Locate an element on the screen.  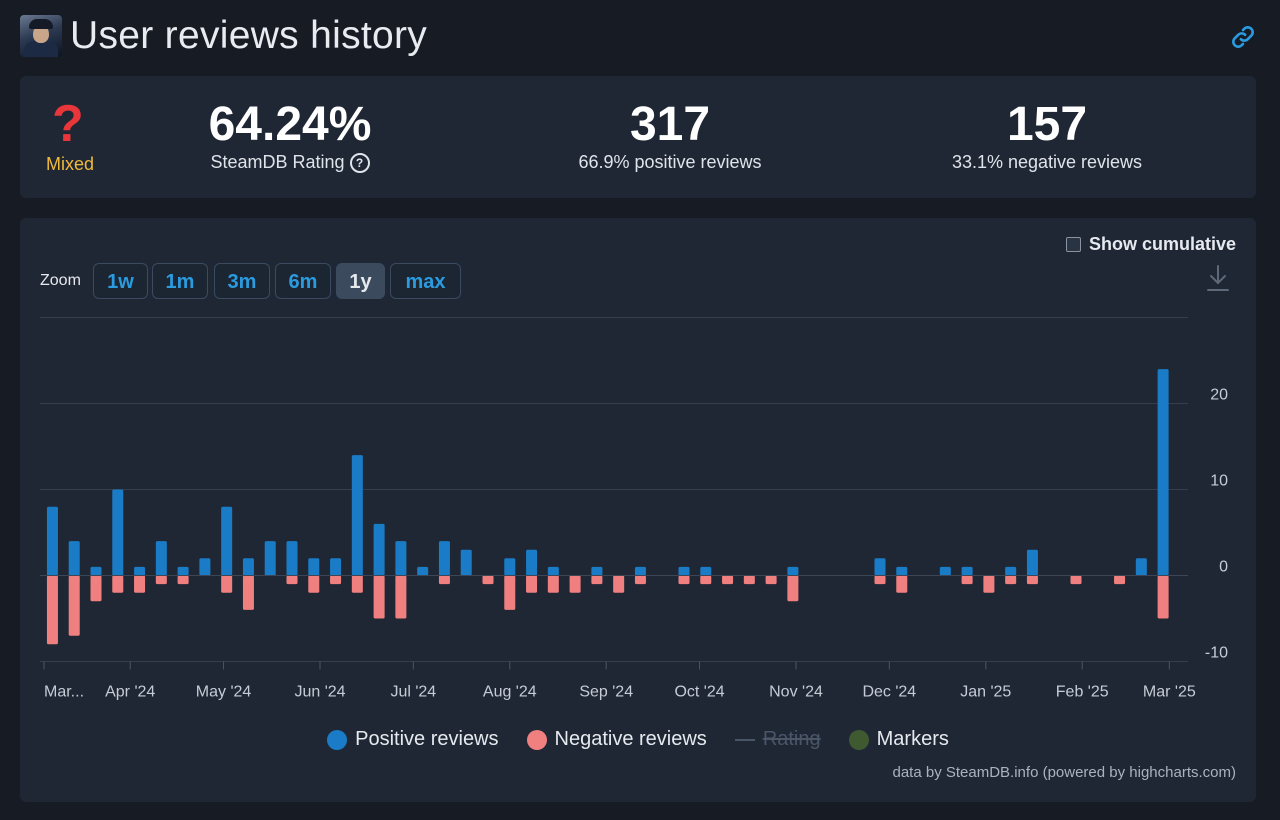
positive-count: 317 66.9% positive reviews is located at coordinates (670, 135).